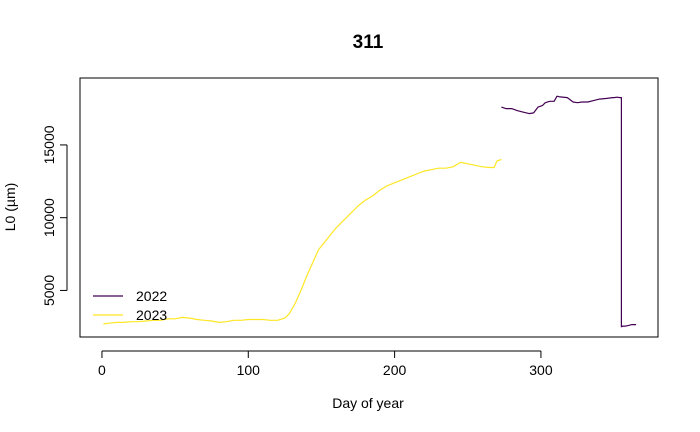  I want to click on series-line-2022, so click(569, 211).